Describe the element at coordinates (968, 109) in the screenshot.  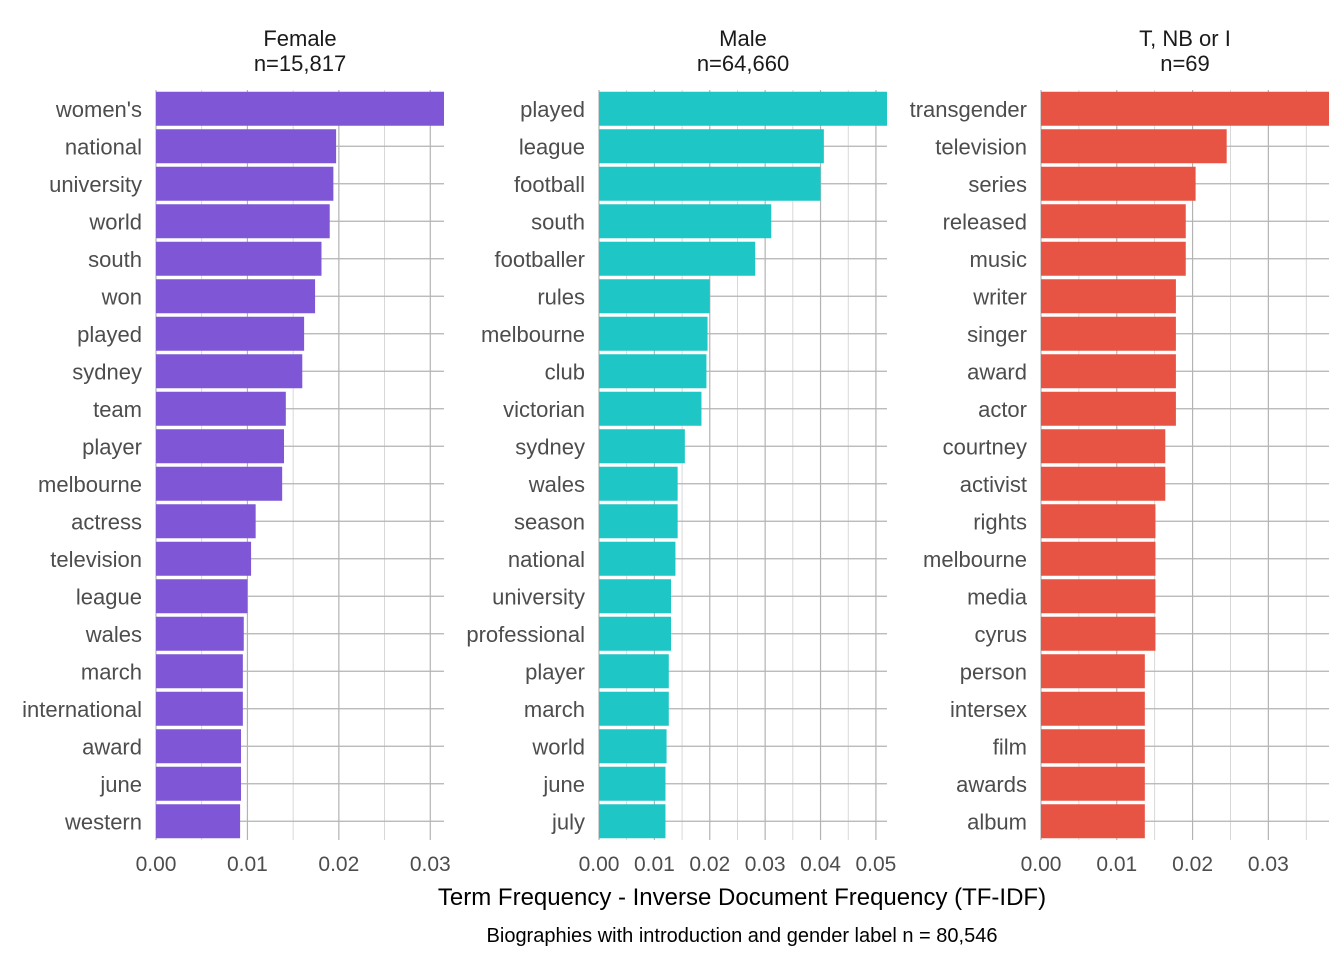
I see `term-label: transgender` at that location.